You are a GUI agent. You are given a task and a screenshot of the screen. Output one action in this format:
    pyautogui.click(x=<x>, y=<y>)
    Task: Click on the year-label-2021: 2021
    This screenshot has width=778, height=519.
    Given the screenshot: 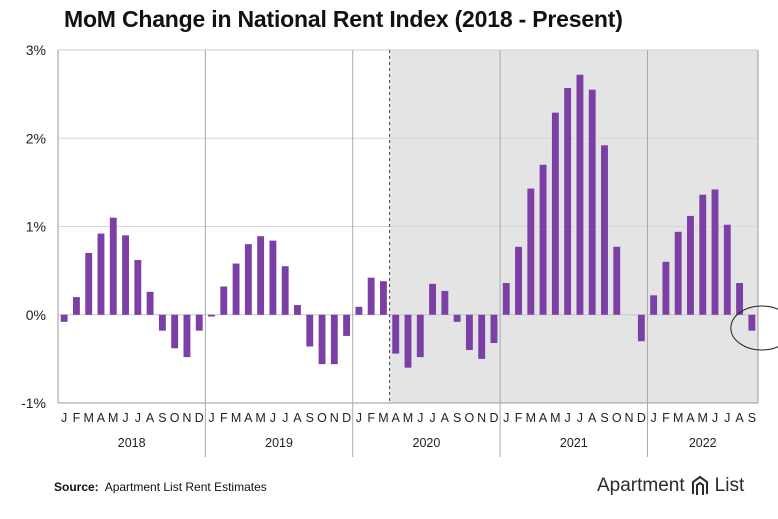 What is the action you would take?
    pyautogui.click(x=574, y=443)
    